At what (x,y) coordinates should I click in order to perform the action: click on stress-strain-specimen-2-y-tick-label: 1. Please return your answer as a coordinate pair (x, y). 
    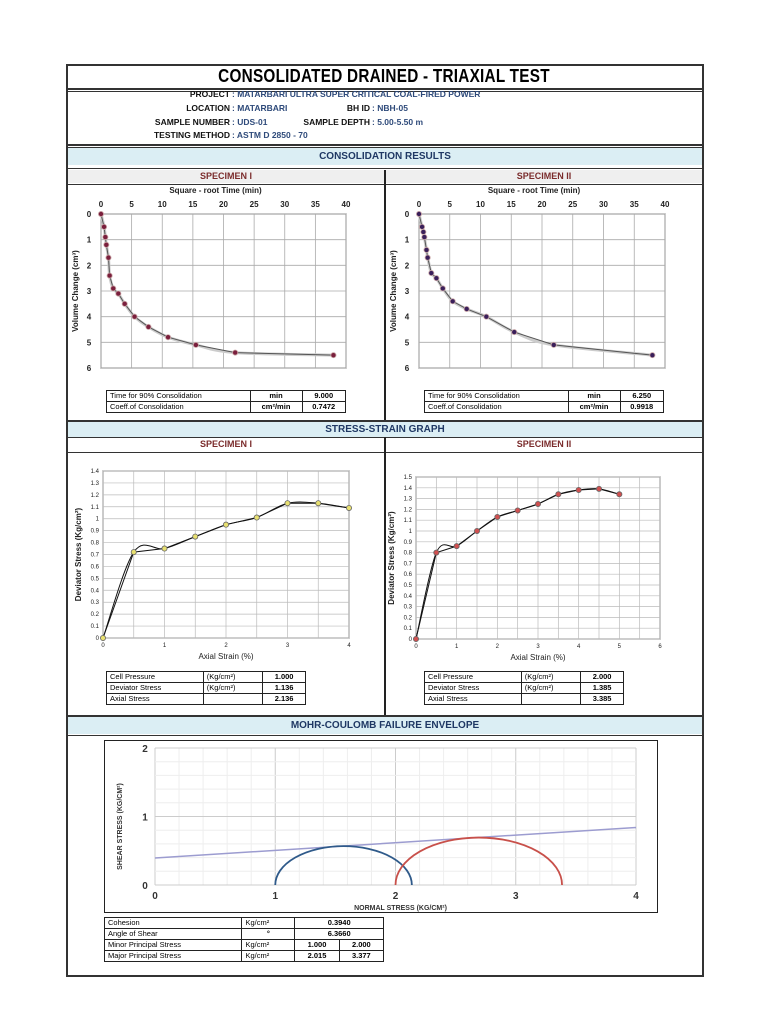
    Looking at the image, I should click on (411, 532).